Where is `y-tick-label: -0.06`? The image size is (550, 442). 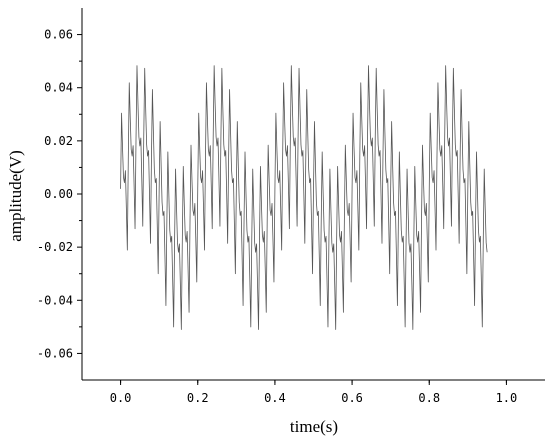
y-tick-label: -0.06 is located at coordinates (55, 353).